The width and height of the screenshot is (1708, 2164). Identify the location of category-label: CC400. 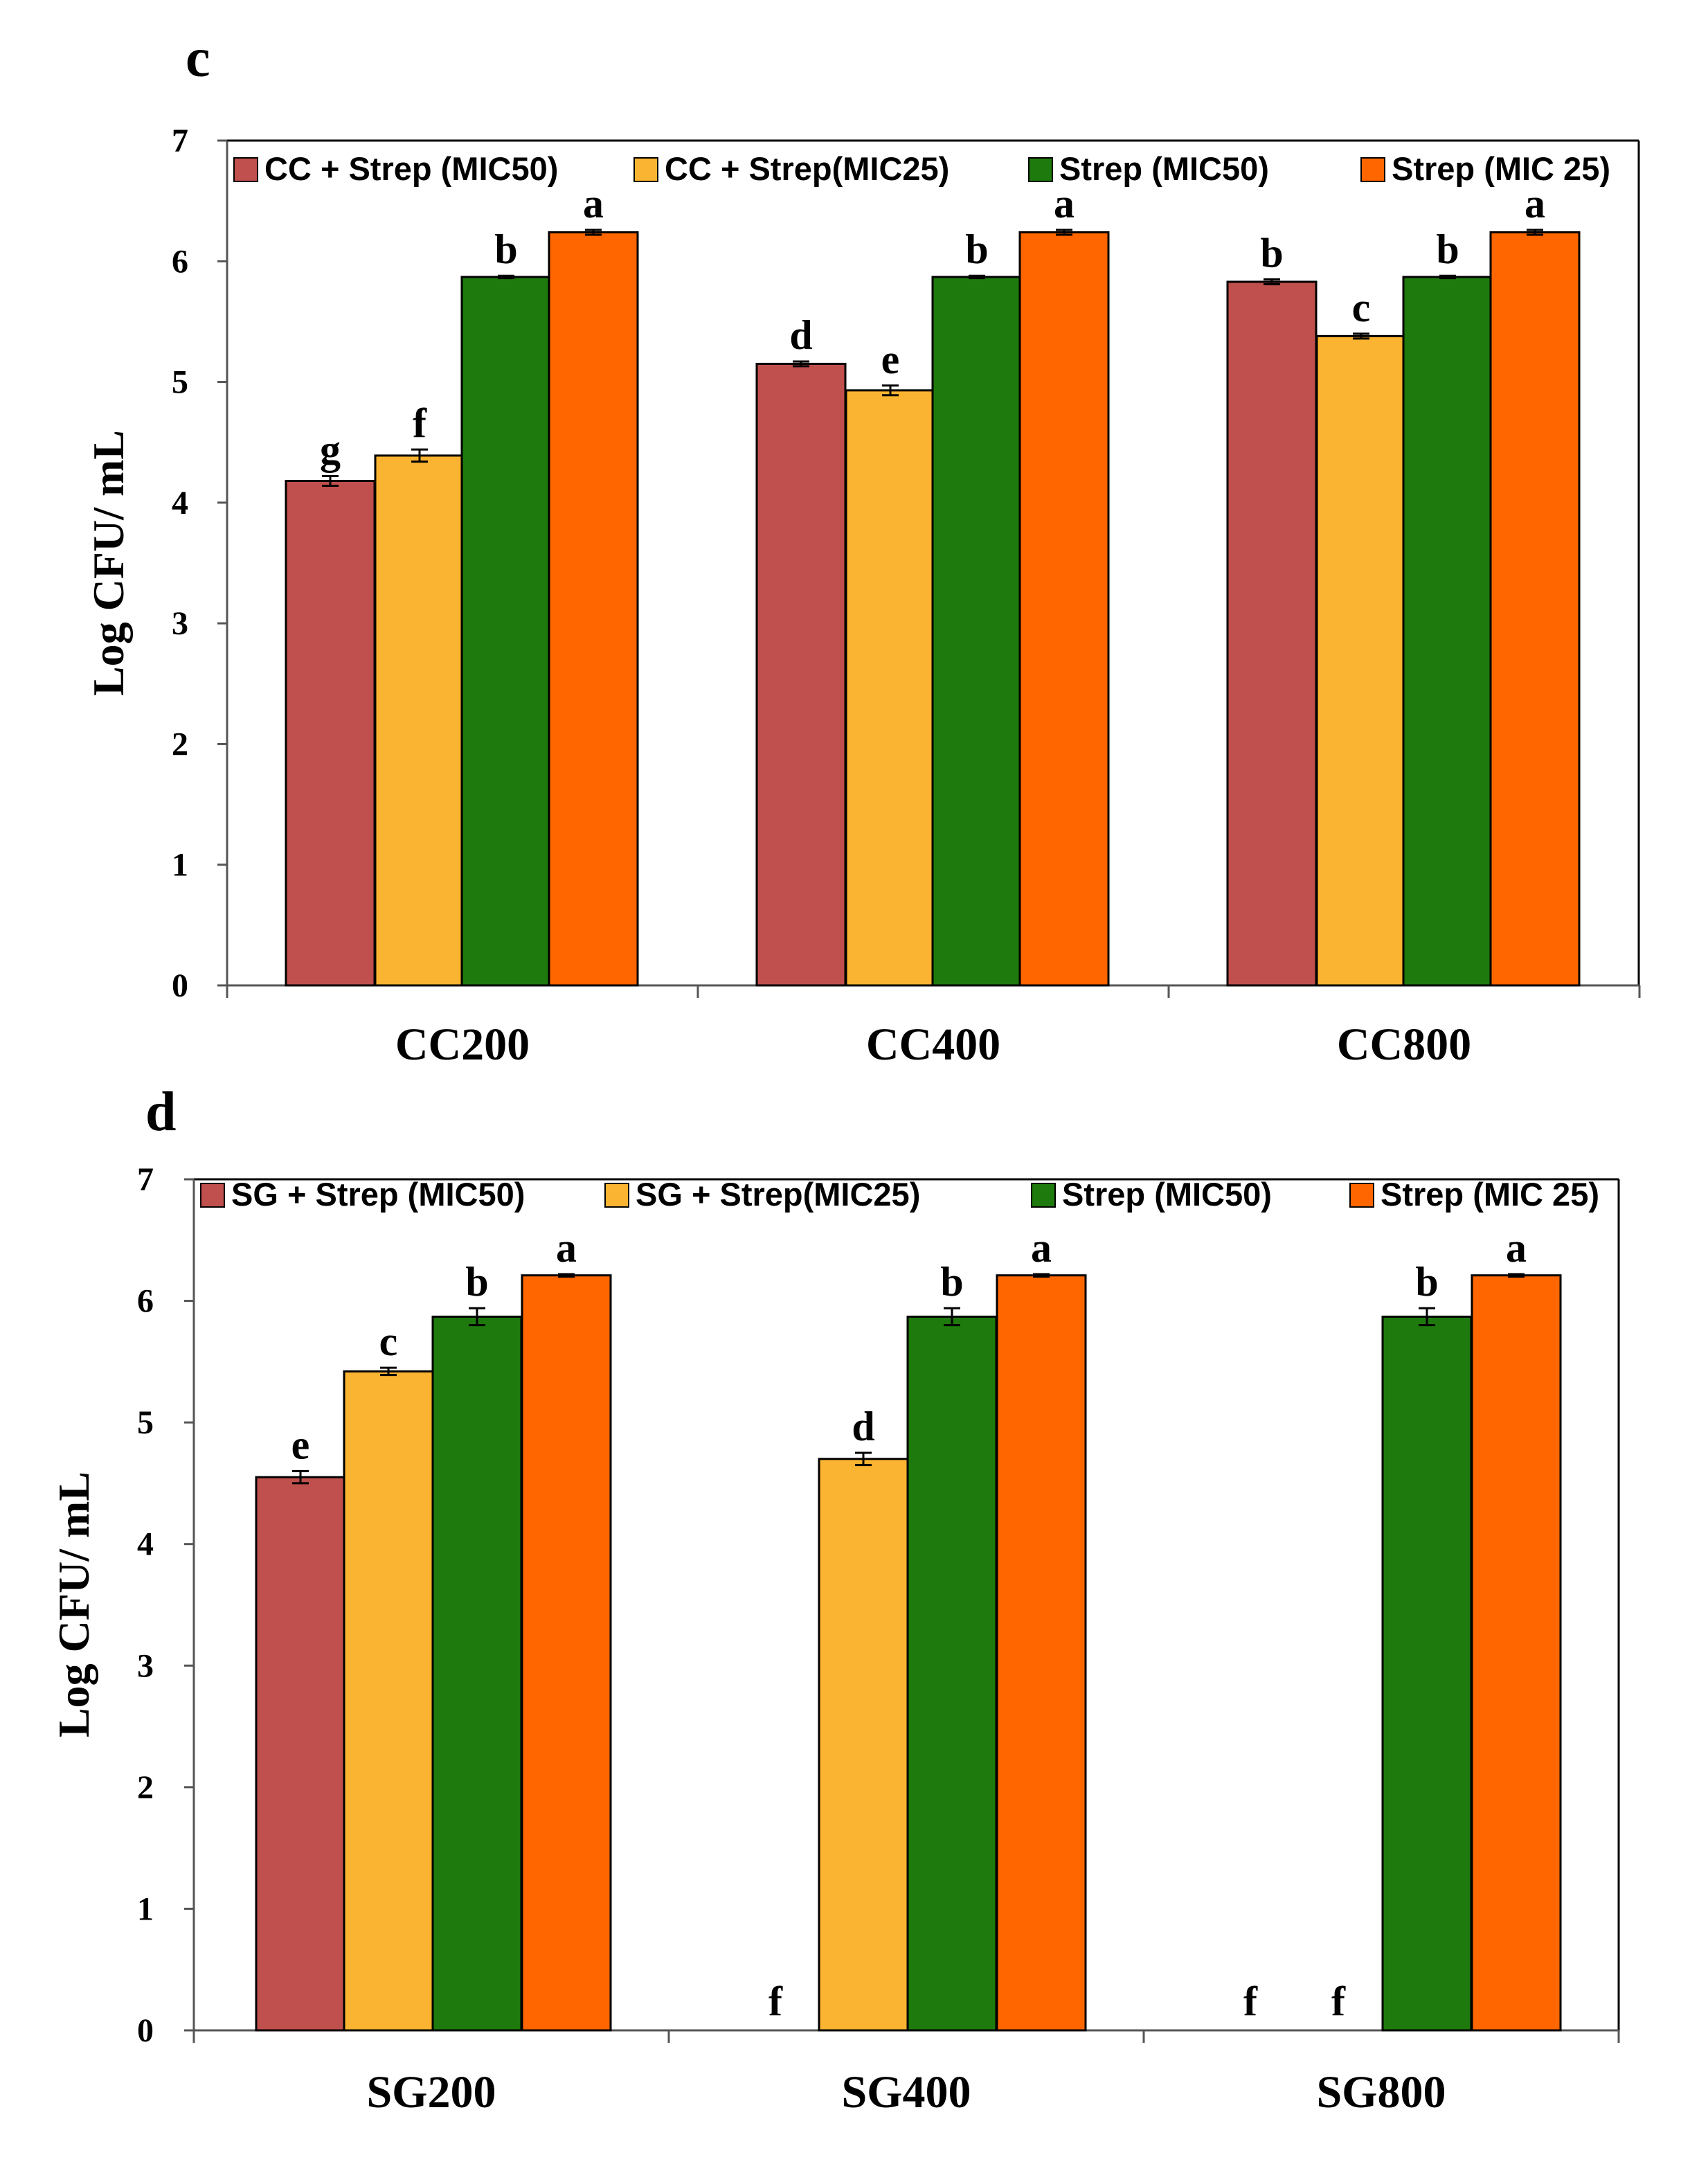
(933, 1044).